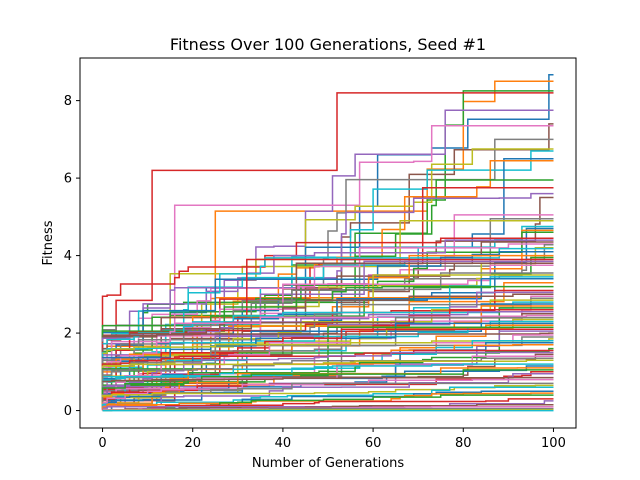 The image size is (640, 480). I want to click on y-axis-label: Fitness, so click(48, 242).